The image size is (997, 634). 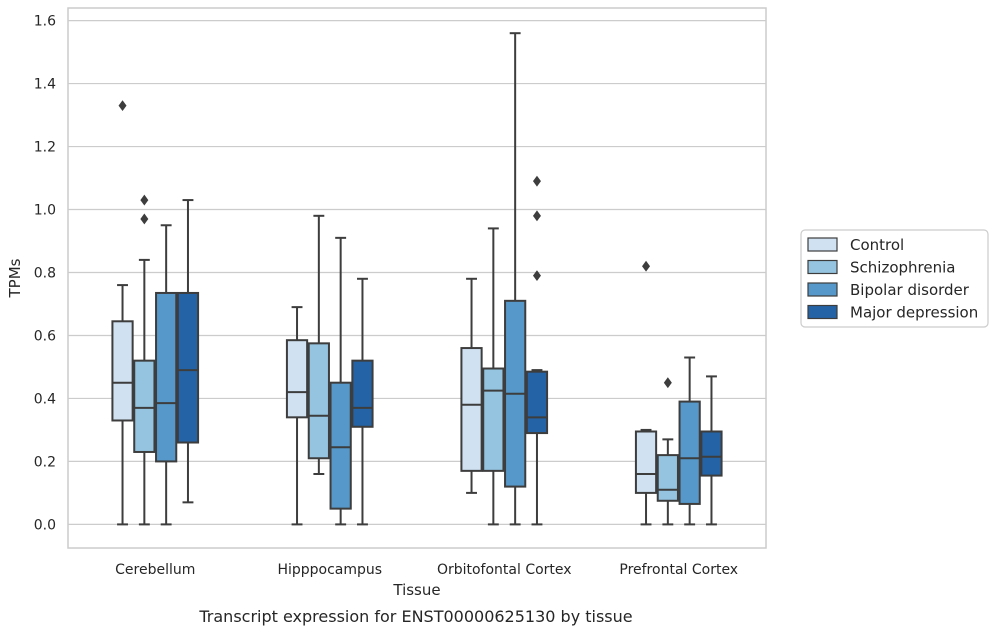 I want to click on y-tick-labels: 0.0 0.2 0.4 0.6 0.8 1.0 1.2 1.4 1.6, so click(x=45, y=274).